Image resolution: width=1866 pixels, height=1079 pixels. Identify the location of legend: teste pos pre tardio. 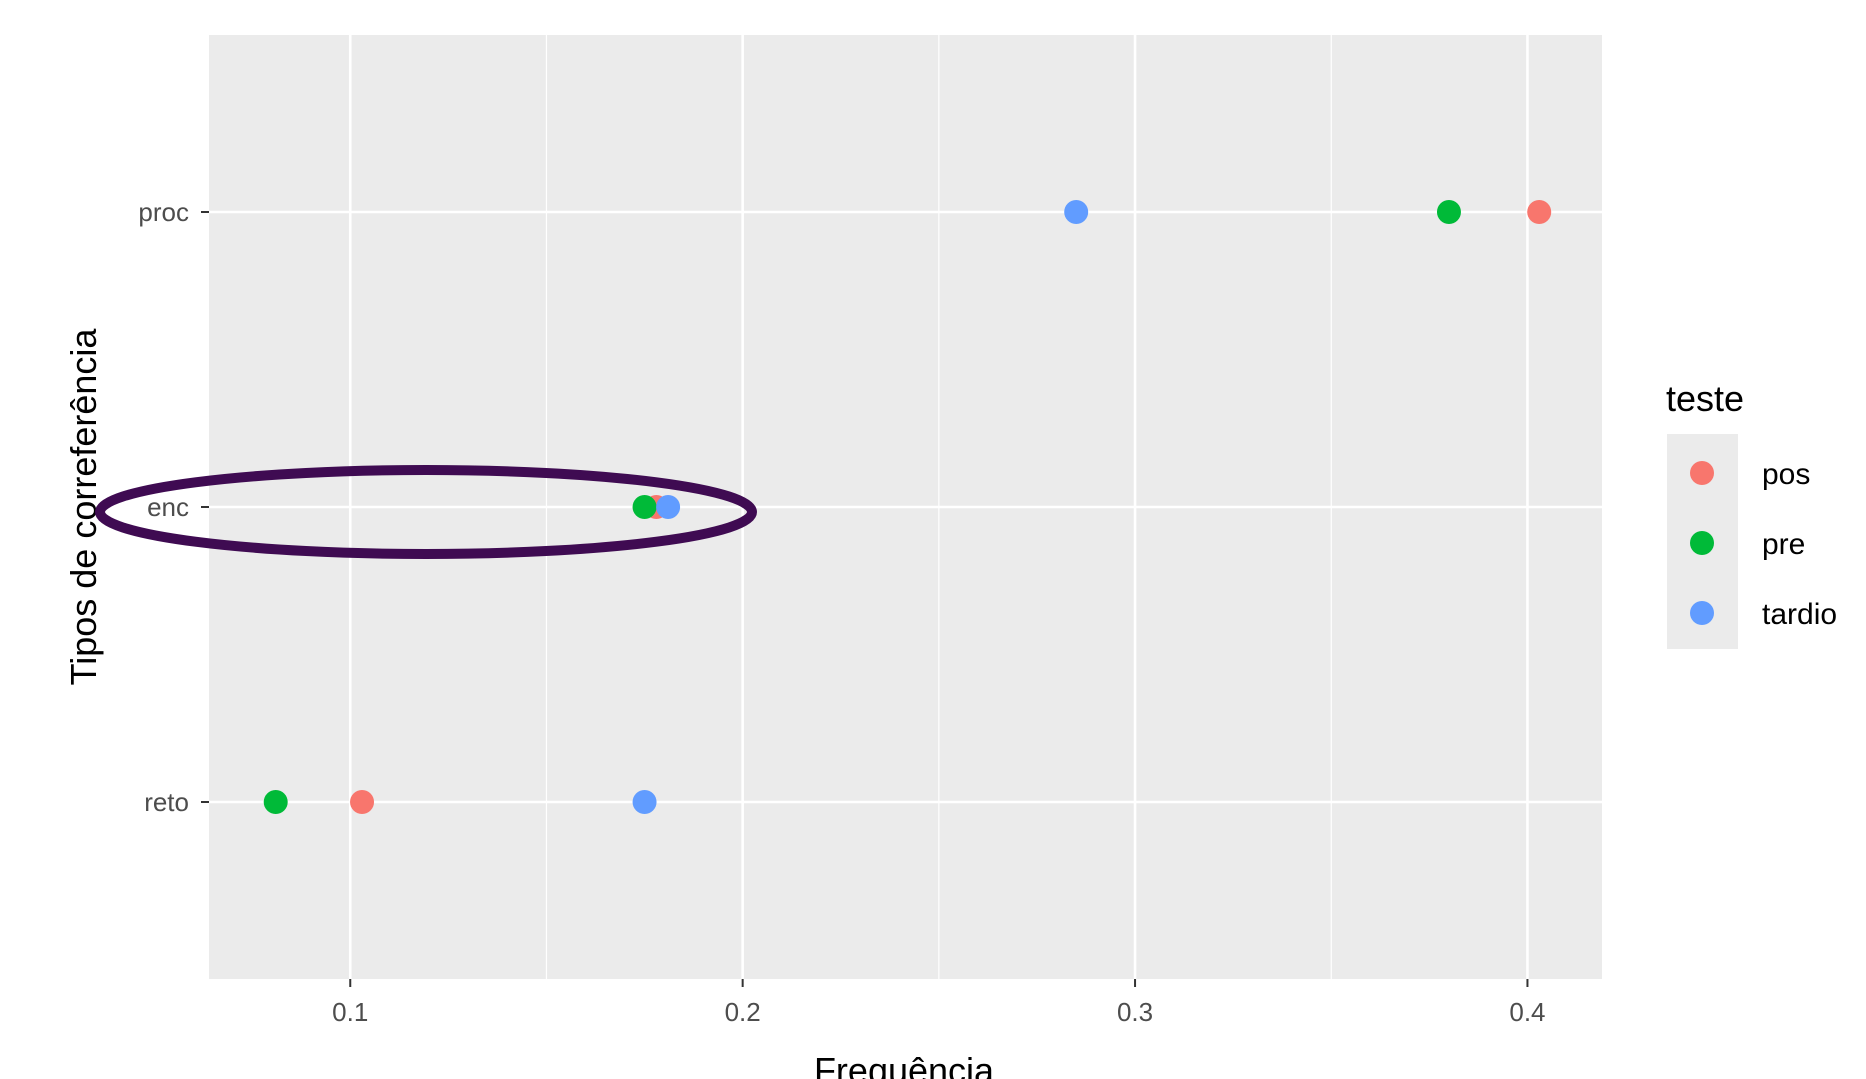
(1751, 513).